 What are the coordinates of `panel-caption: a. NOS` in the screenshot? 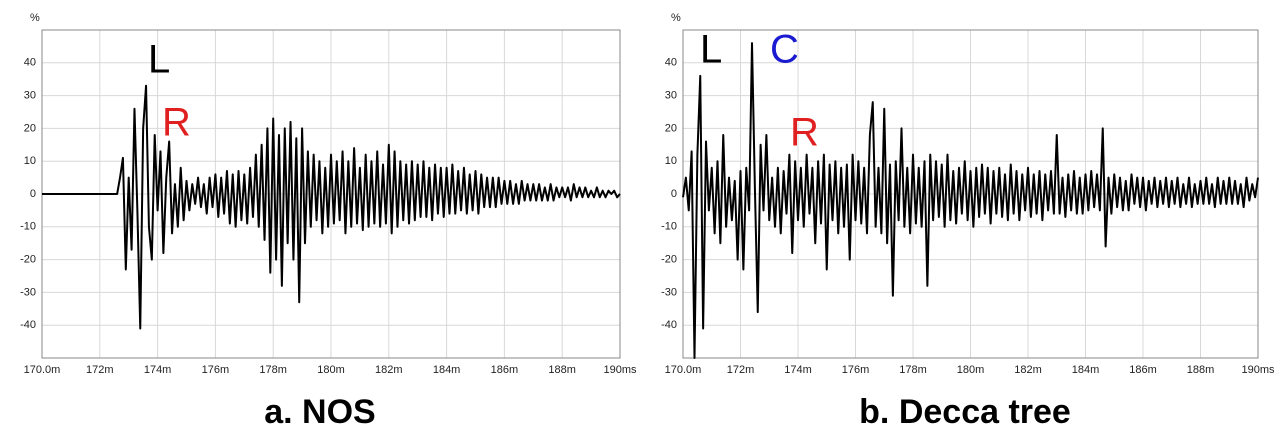 It's located at (319, 412).